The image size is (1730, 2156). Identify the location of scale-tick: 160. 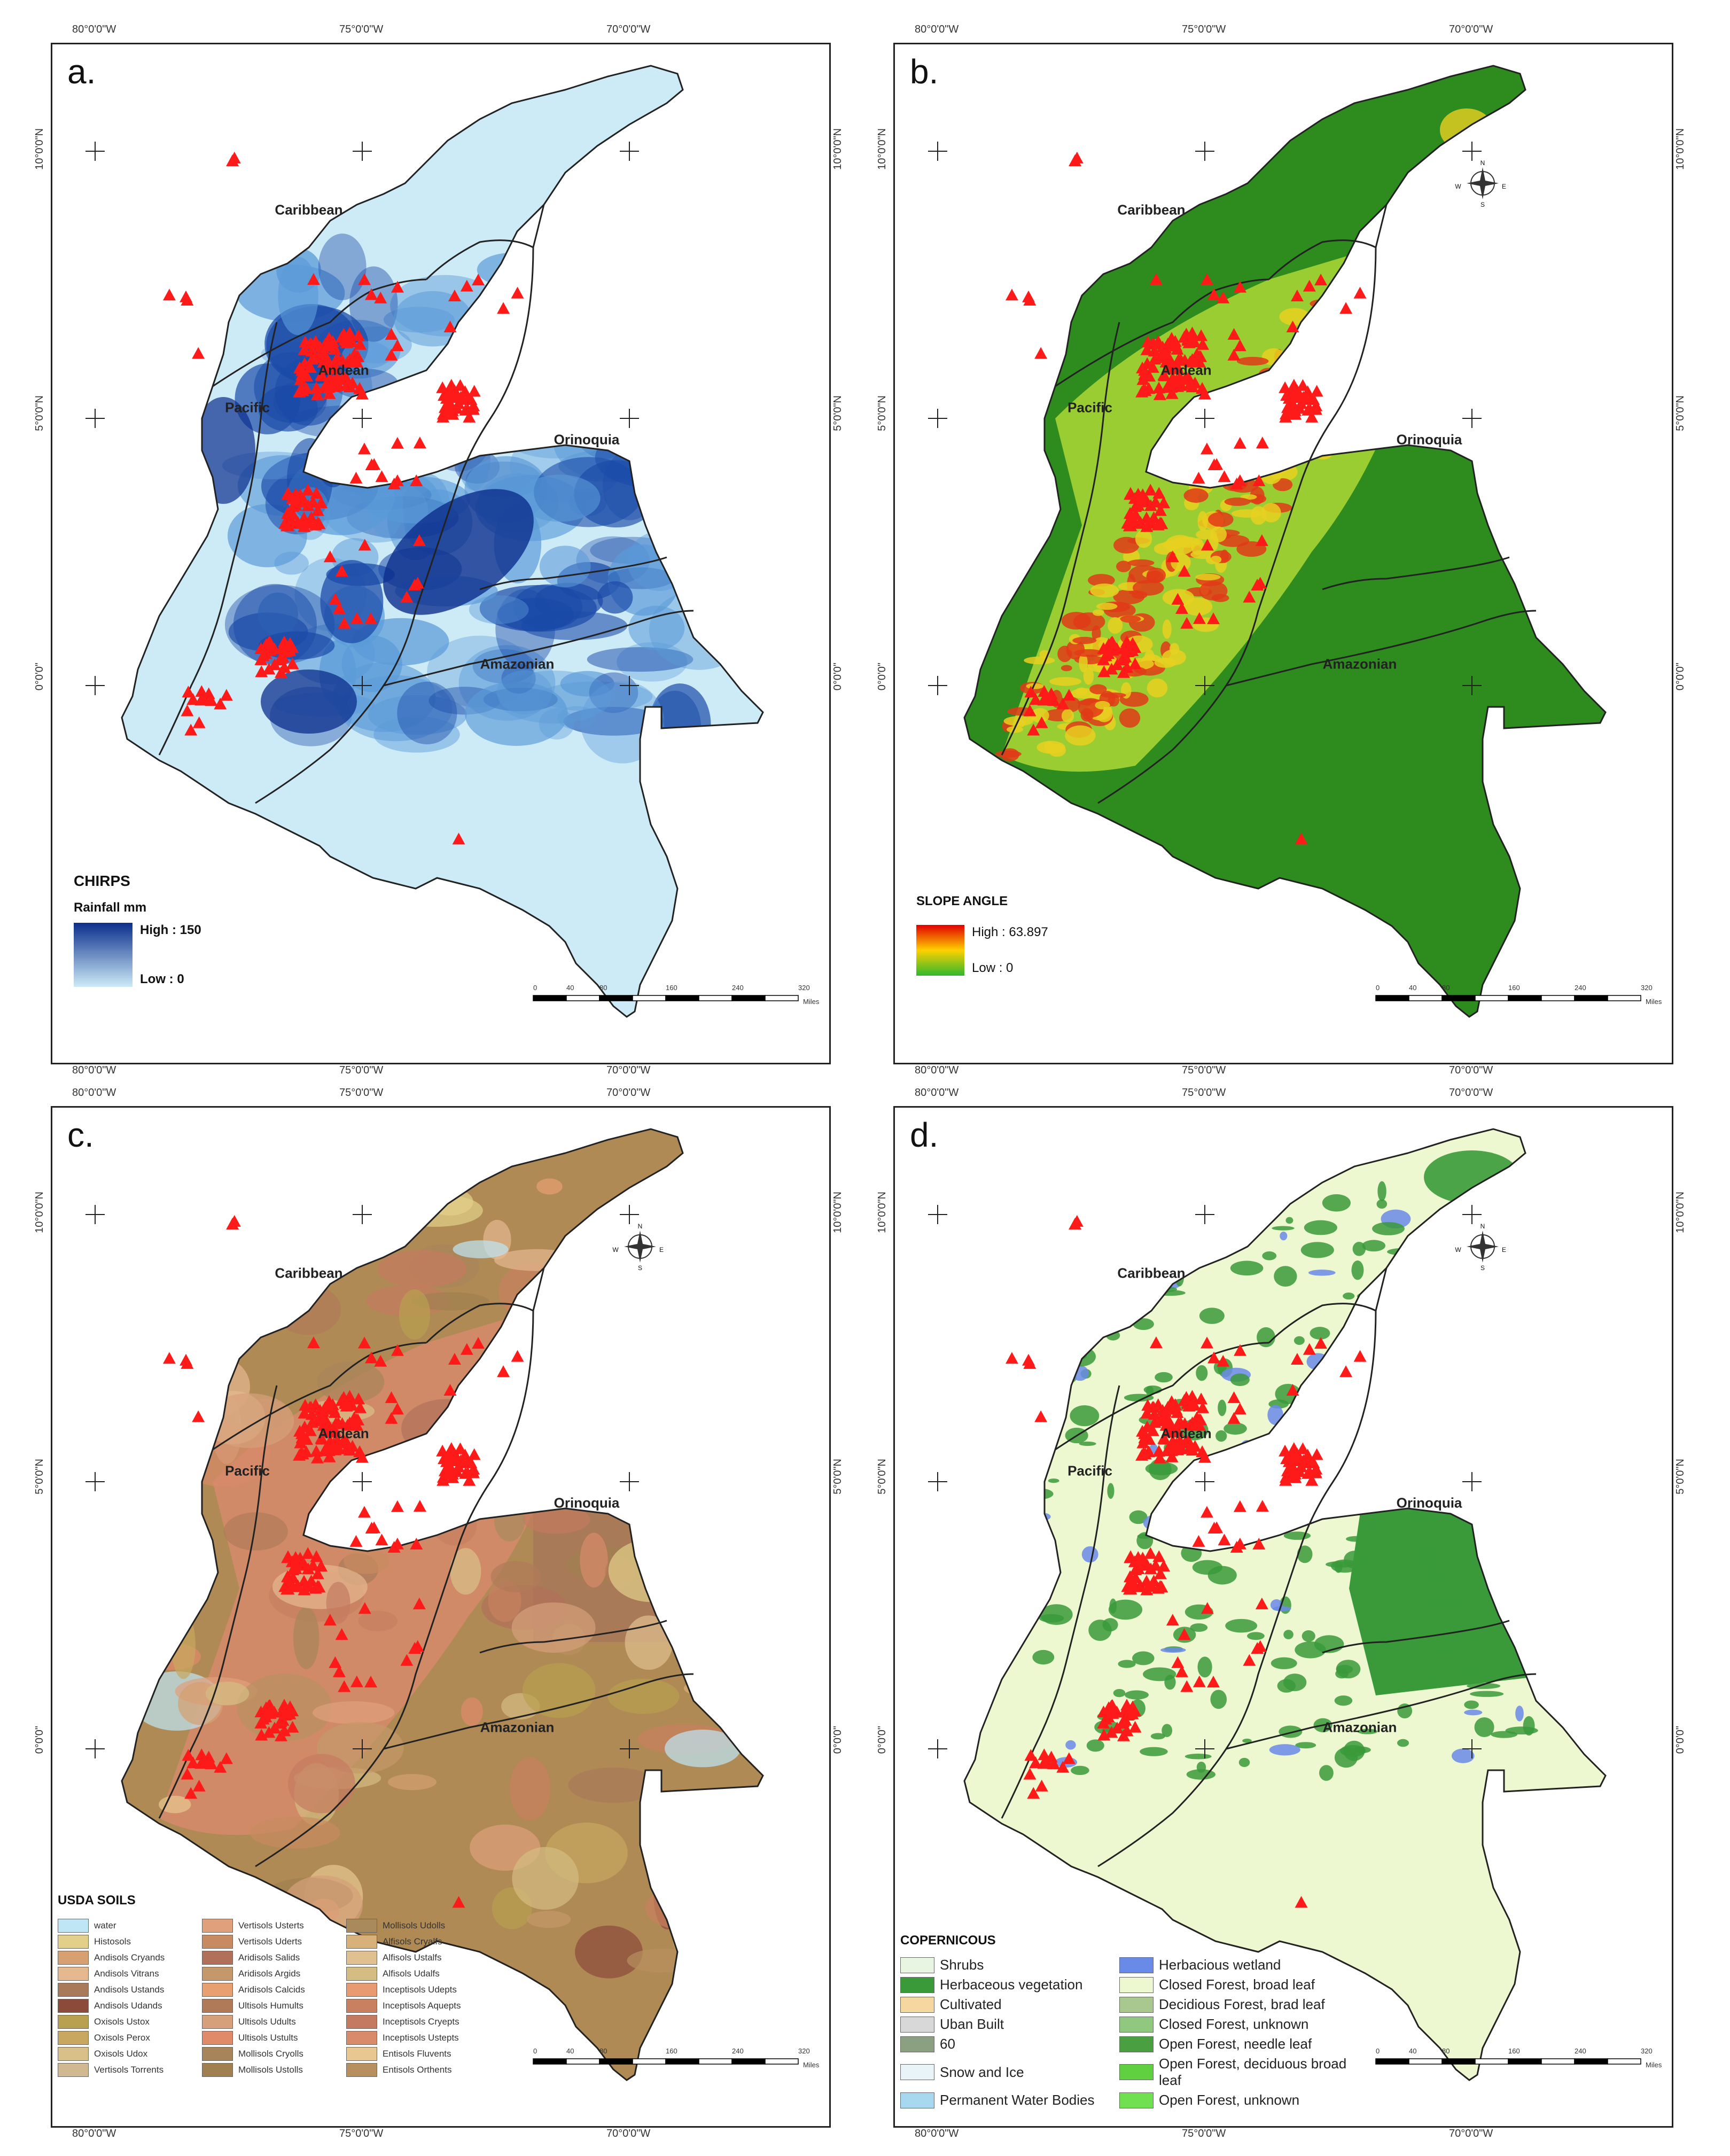
(671, 2051).